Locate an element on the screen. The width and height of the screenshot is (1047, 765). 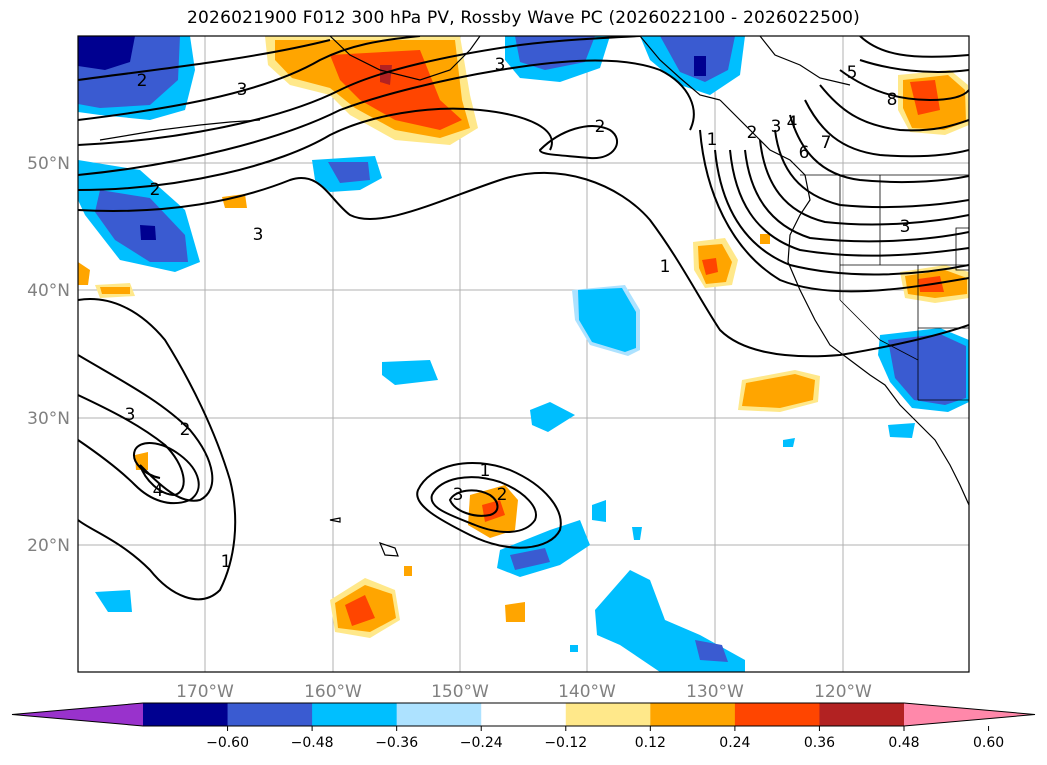
contour-label: 6 is located at coordinates (804, 153).